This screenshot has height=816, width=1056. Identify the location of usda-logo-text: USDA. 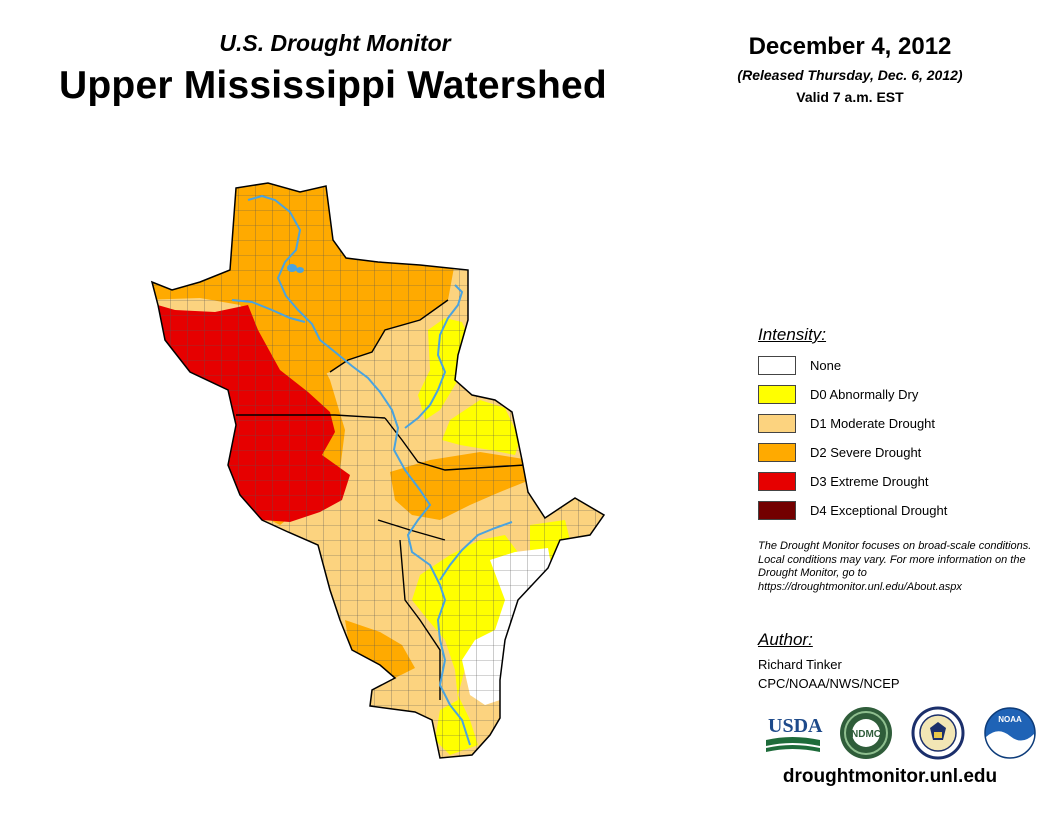
(795, 726).